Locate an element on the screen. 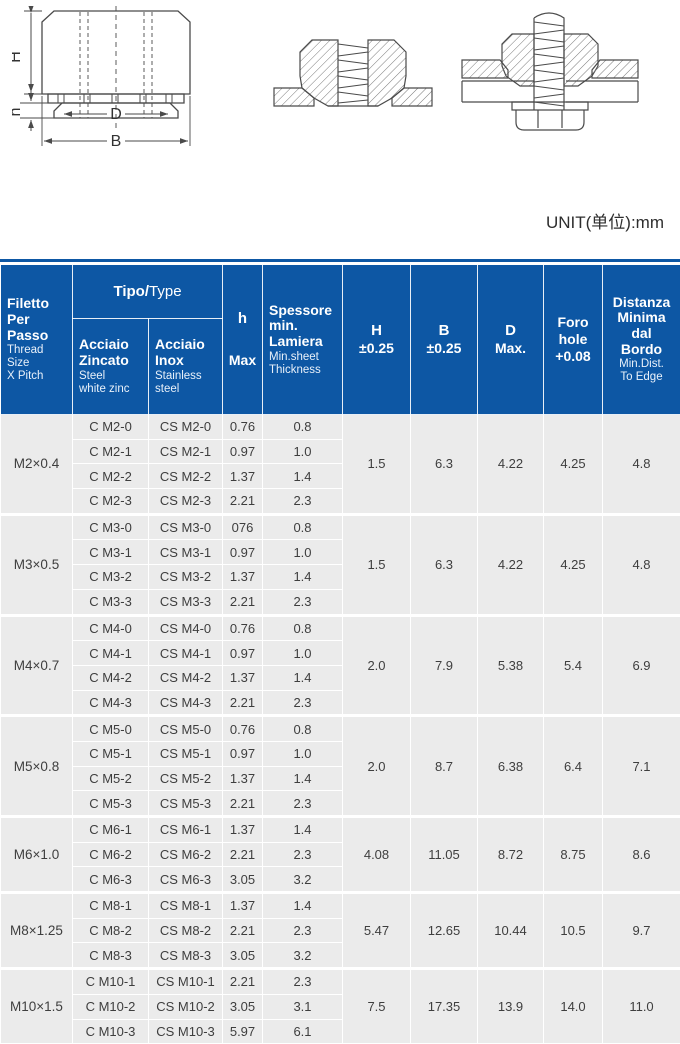 This screenshot has width=680, height=1044. col-header-B-line1: B is located at coordinates (444, 331).